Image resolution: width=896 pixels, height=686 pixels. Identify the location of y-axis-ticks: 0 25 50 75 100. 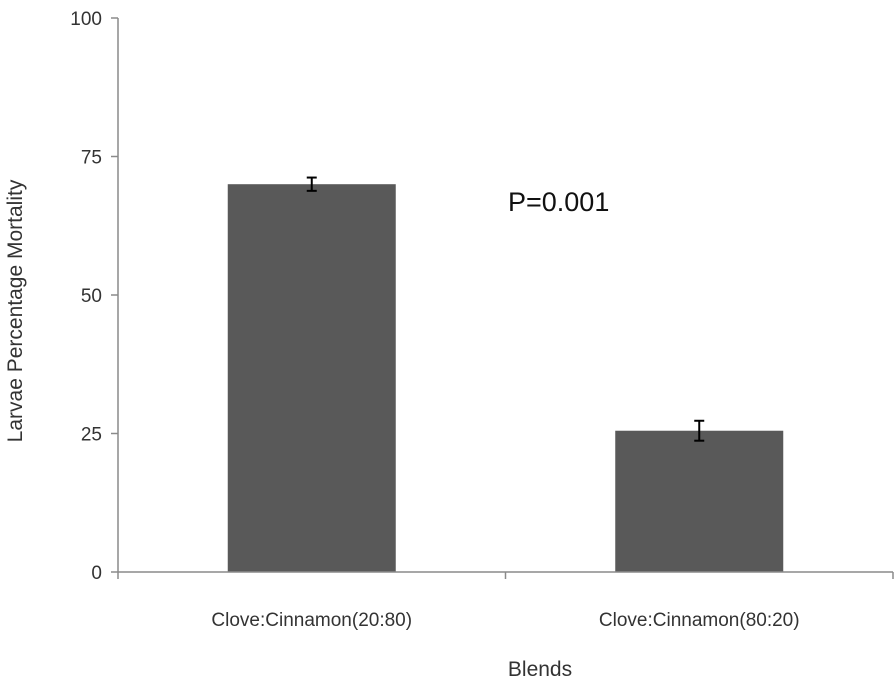
(94, 296).